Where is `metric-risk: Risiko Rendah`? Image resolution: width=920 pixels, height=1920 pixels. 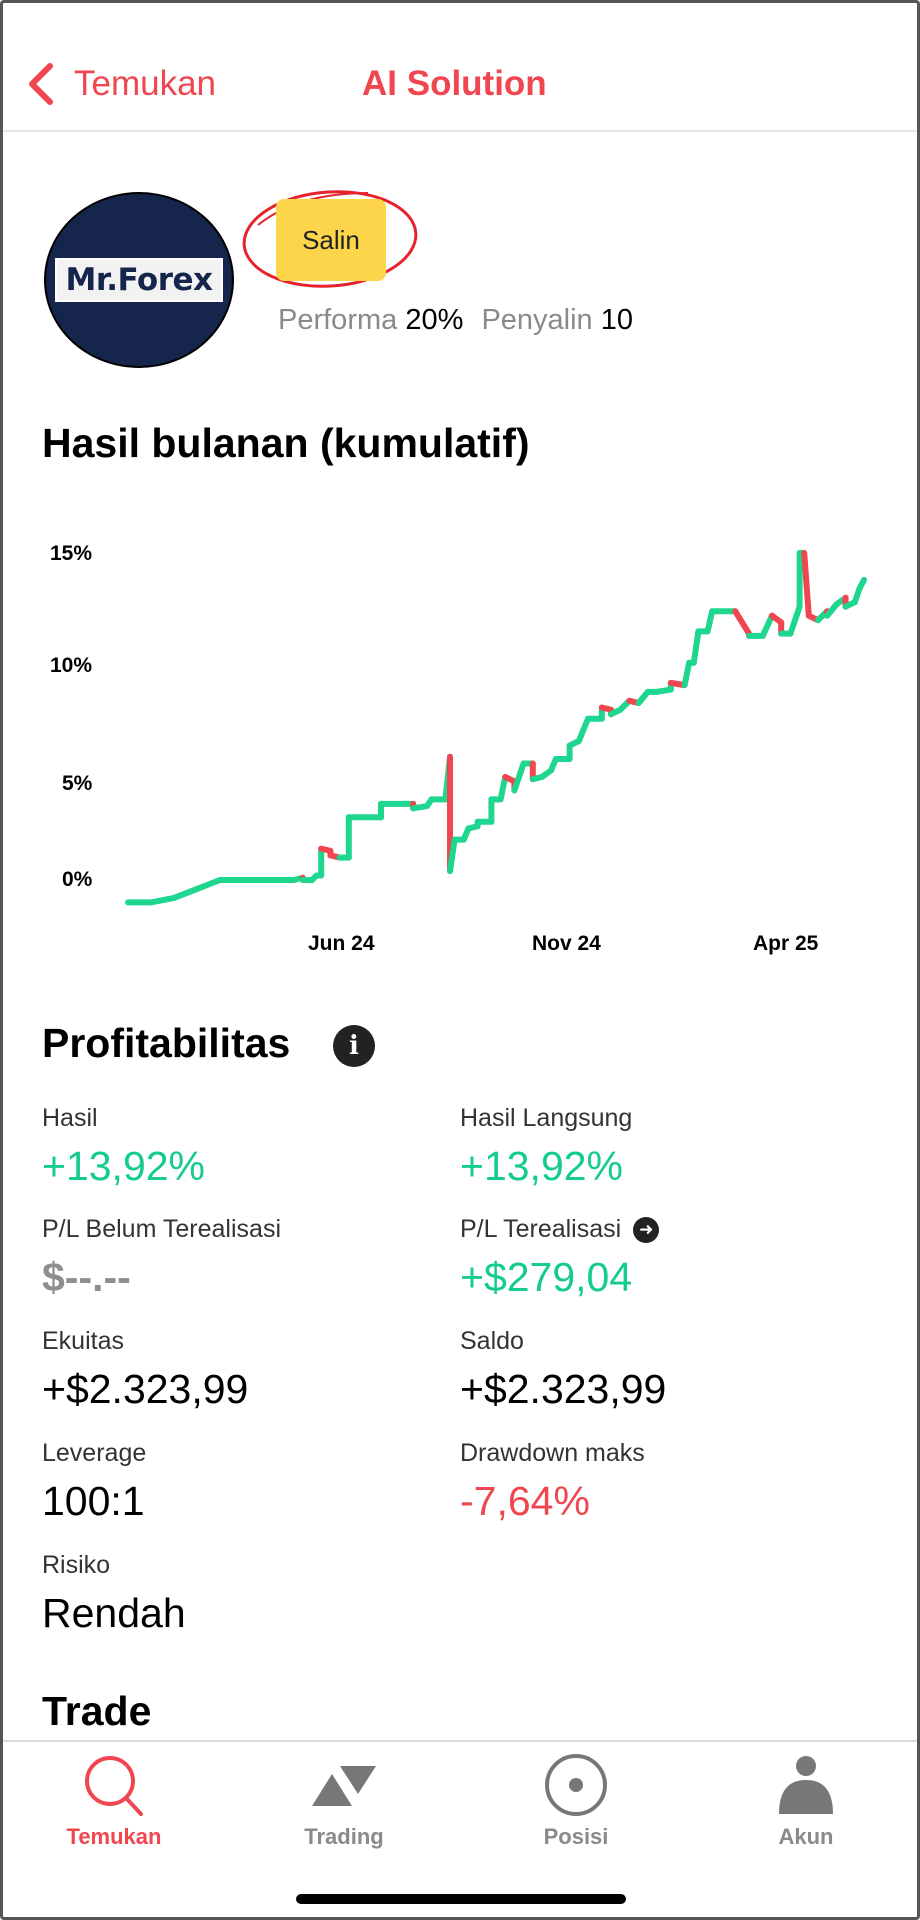
metric-risk: Risiko Rendah is located at coordinates (114, 1594).